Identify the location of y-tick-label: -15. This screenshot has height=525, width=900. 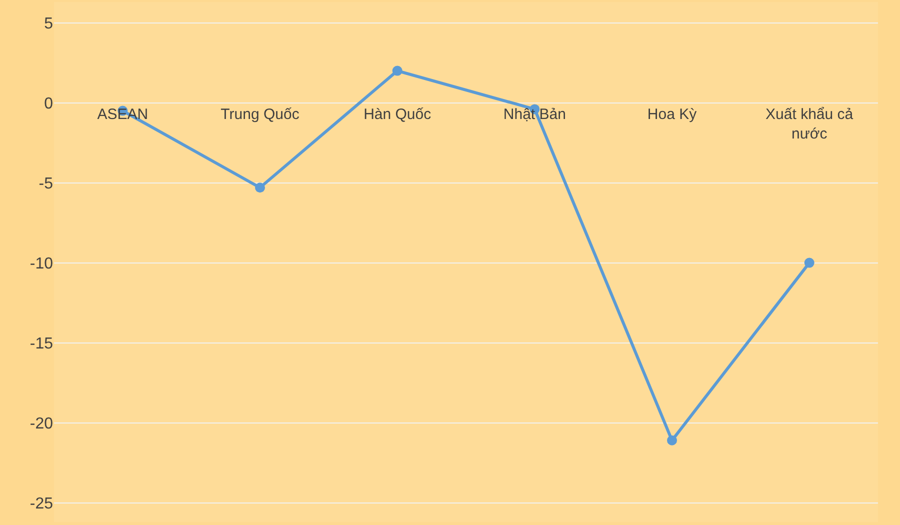
(42, 343).